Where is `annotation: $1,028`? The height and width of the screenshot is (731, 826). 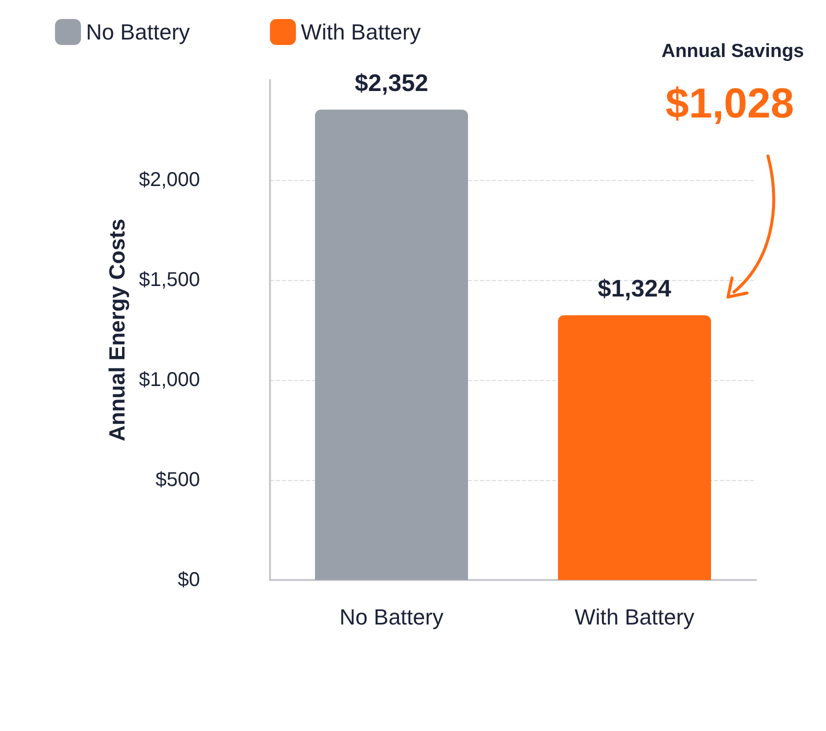
annotation: $1,028 is located at coordinates (730, 103).